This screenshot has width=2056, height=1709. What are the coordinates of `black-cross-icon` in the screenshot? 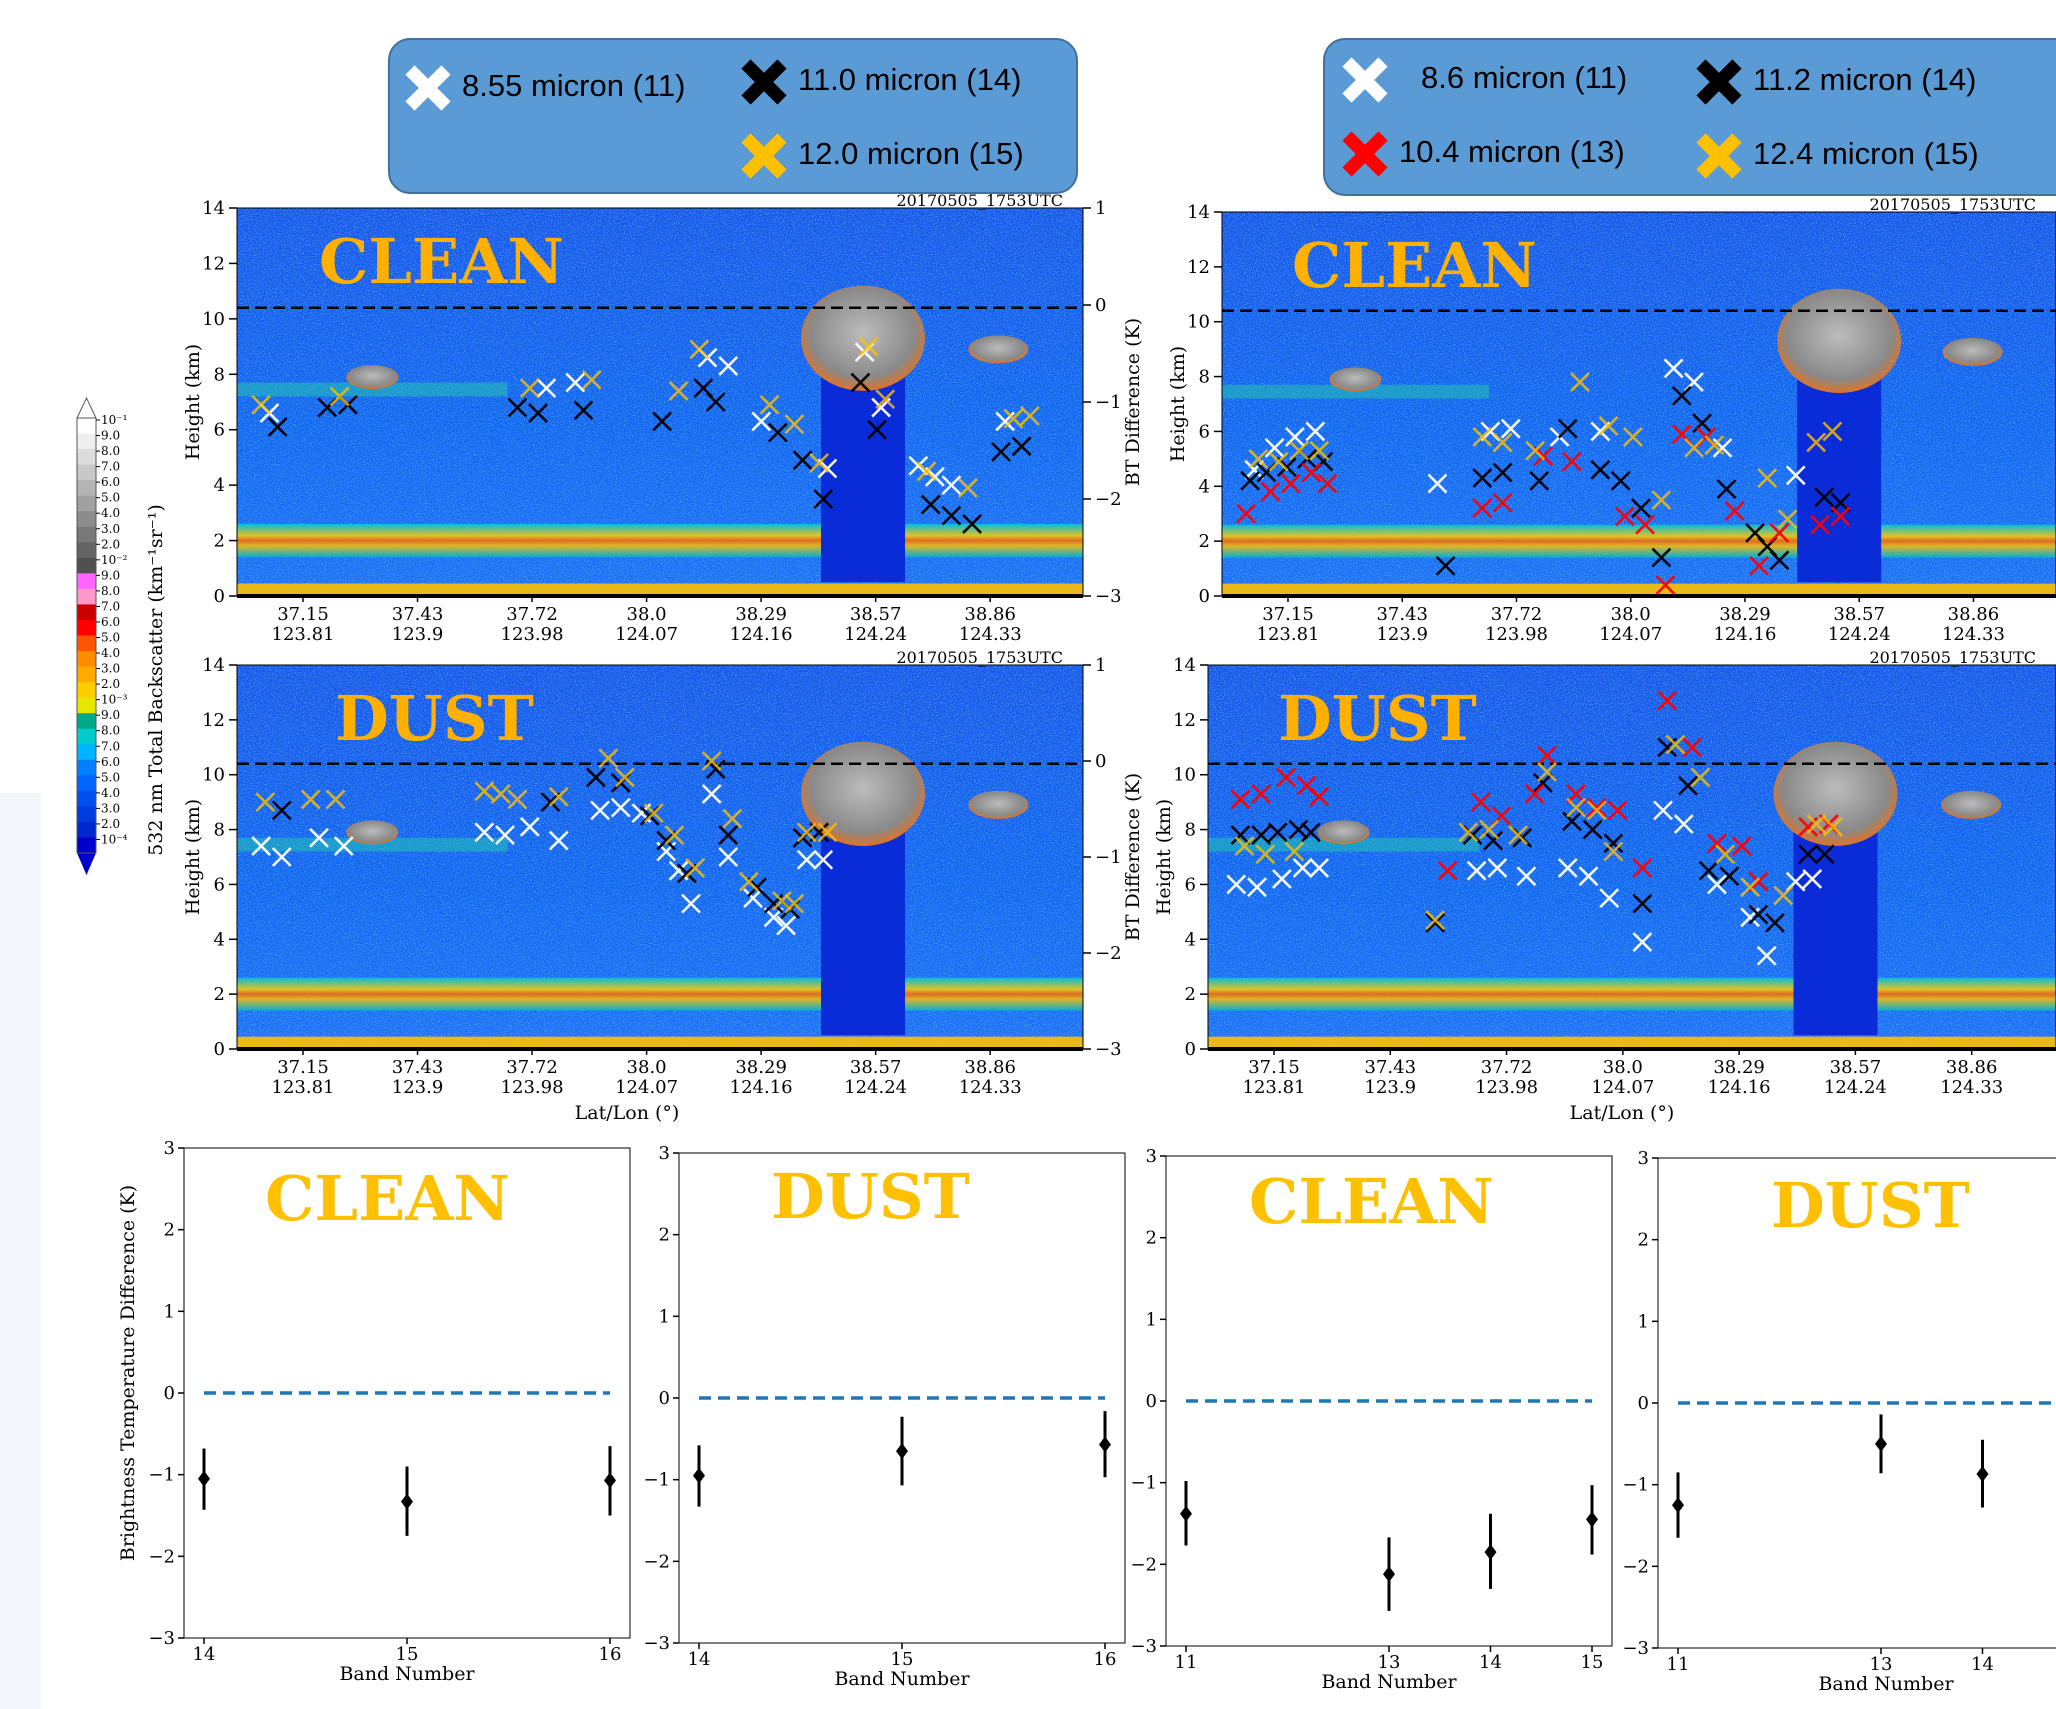 It's located at (764, 82).